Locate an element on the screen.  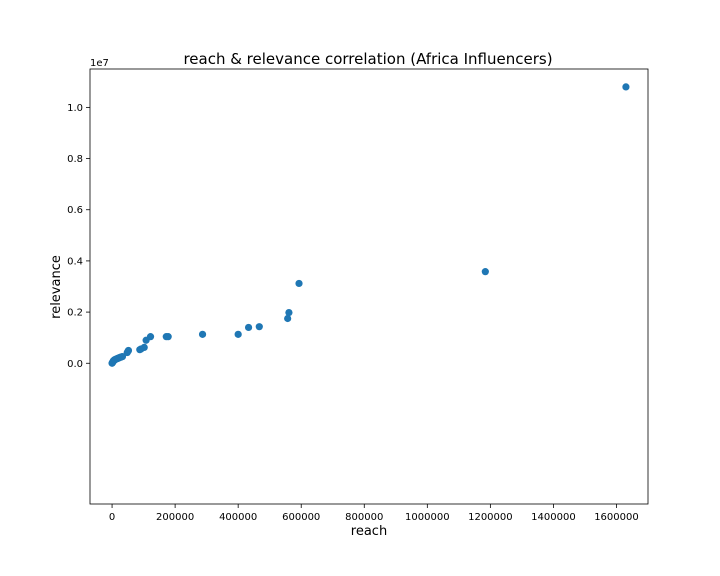
y-tick-label: 0.8 is located at coordinates (75, 159).